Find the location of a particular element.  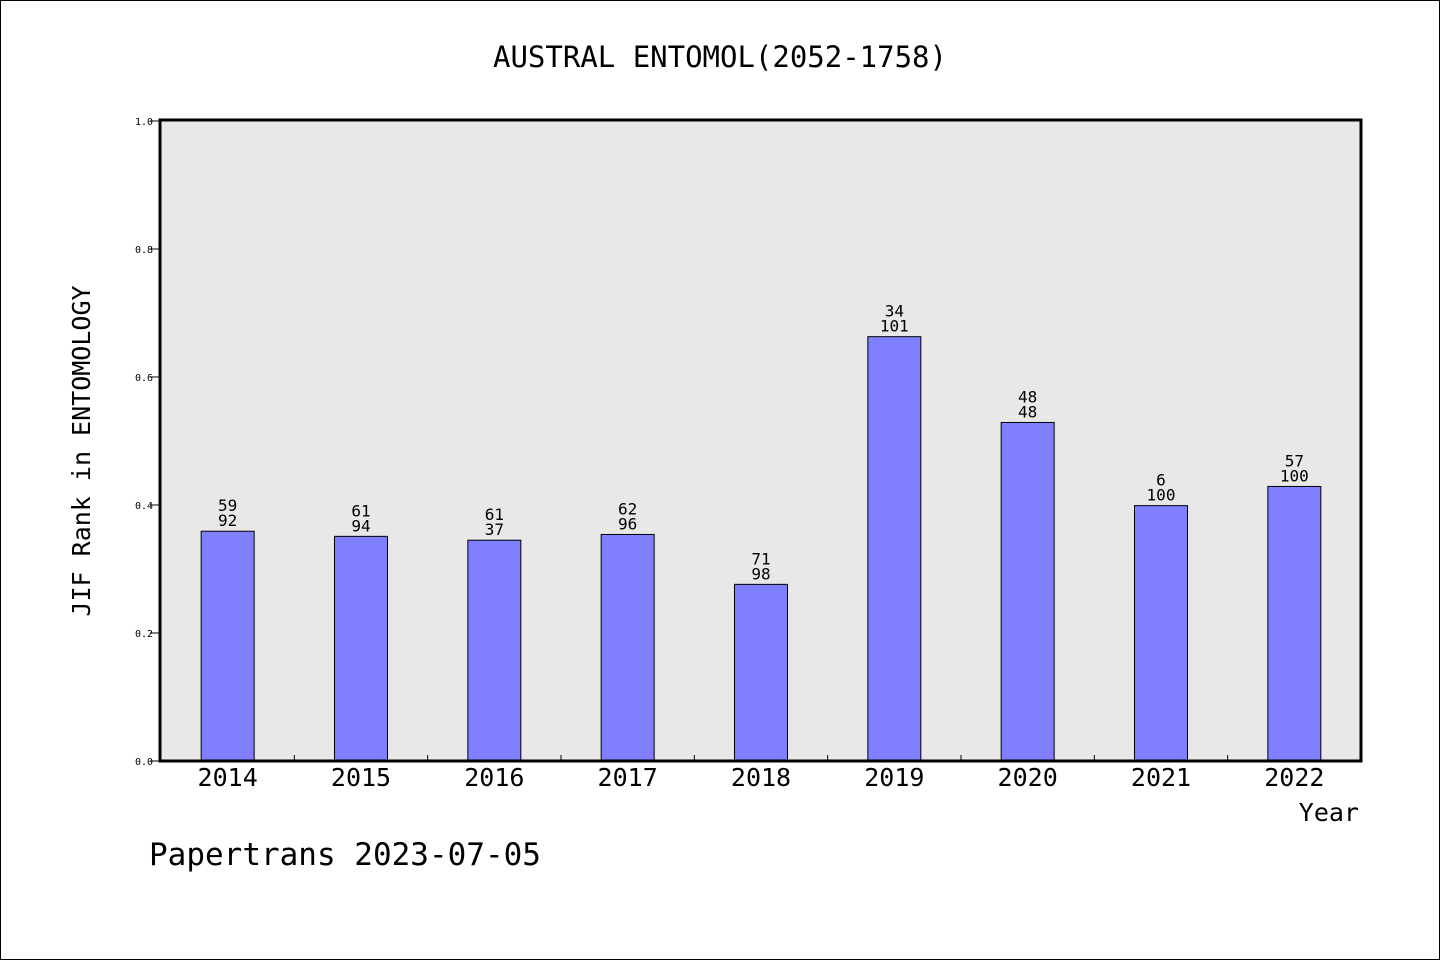

bar-label-top: 34 is located at coordinates (894, 311).